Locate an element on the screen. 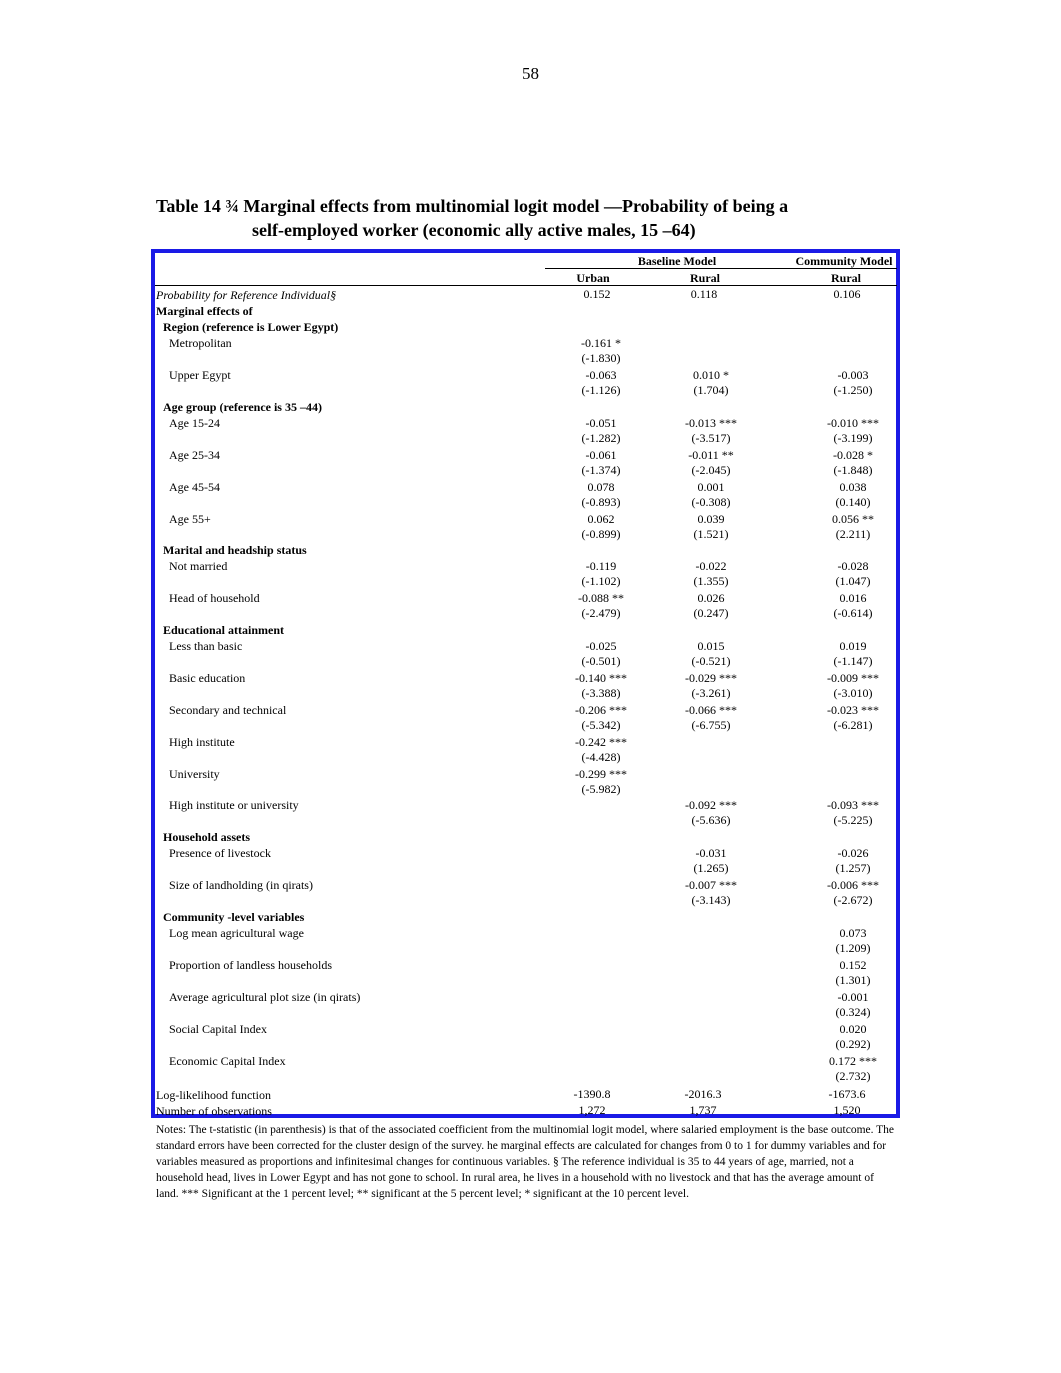 The height and width of the screenshot is (1373, 1061). coef-log-wage-community-rural: 0.073 is located at coordinates (853, 933).